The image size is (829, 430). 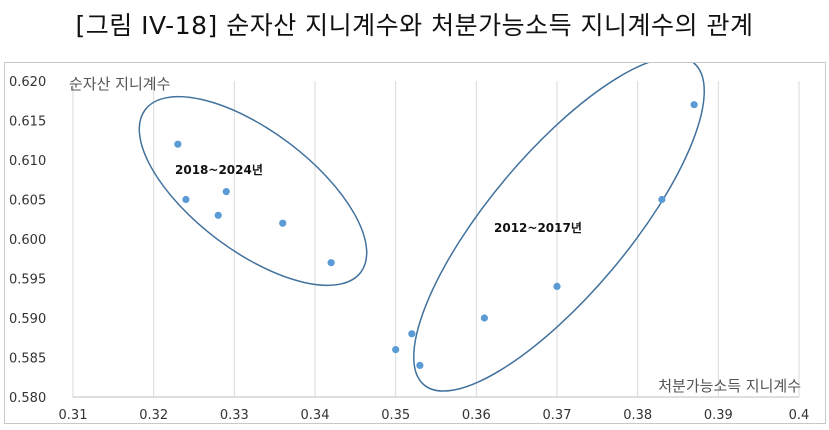 I want to click on y-tick-label: 0.580, so click(x=27, y=398).